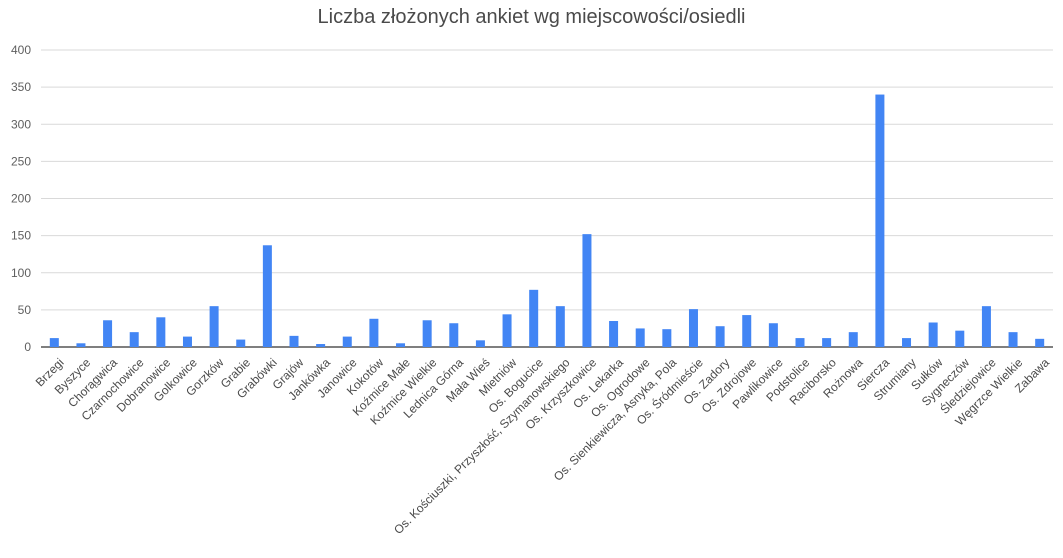 Image resolution: width=1063 pixels, height=558 pixels. What do you see at coordinates (21, 50) in the screenshot?
I see `y-tick-label: 400` at bounding box center [21, 50].